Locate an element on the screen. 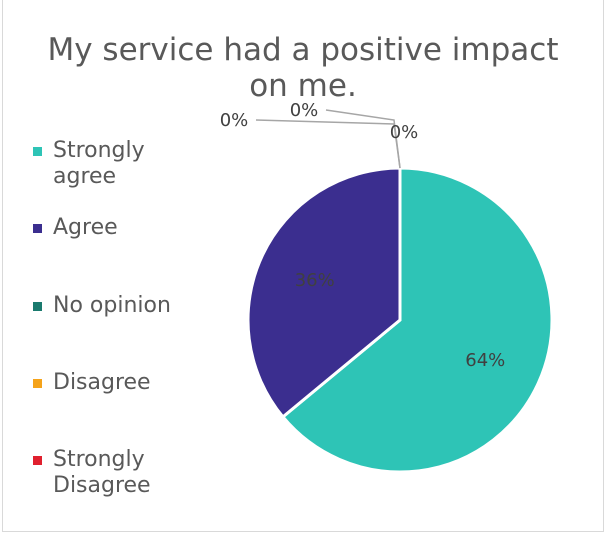 The image size is (606, 535). data-label-no-opinion: 0% is located at coordinates (234, 120).